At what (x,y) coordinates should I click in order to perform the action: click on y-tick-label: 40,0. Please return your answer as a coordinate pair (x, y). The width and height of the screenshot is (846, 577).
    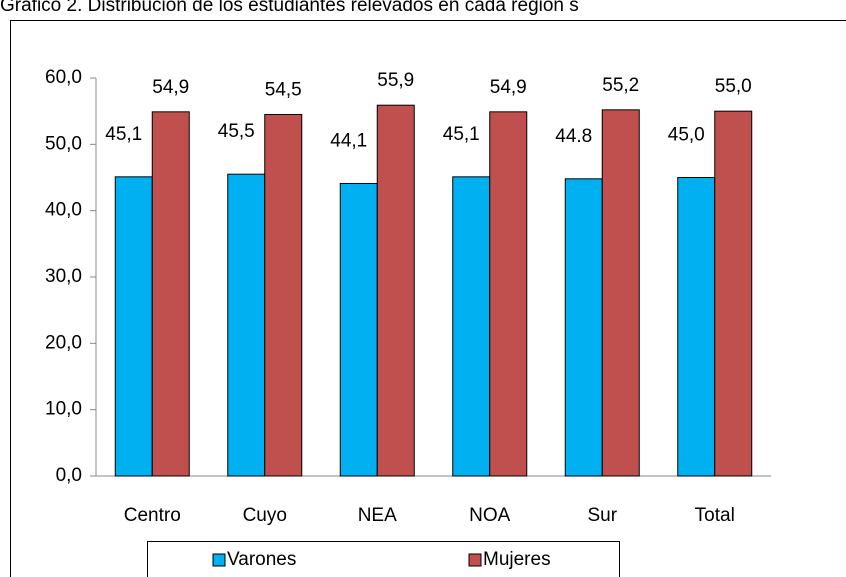
    Looking at the image, I should click on (63, 210).